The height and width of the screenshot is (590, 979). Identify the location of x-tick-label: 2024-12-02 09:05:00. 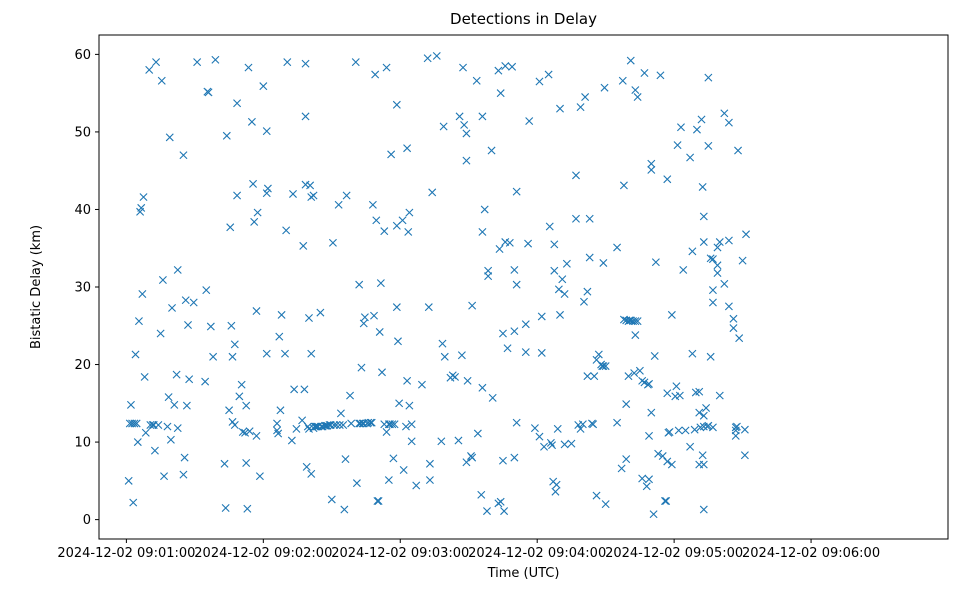
(674, 553).